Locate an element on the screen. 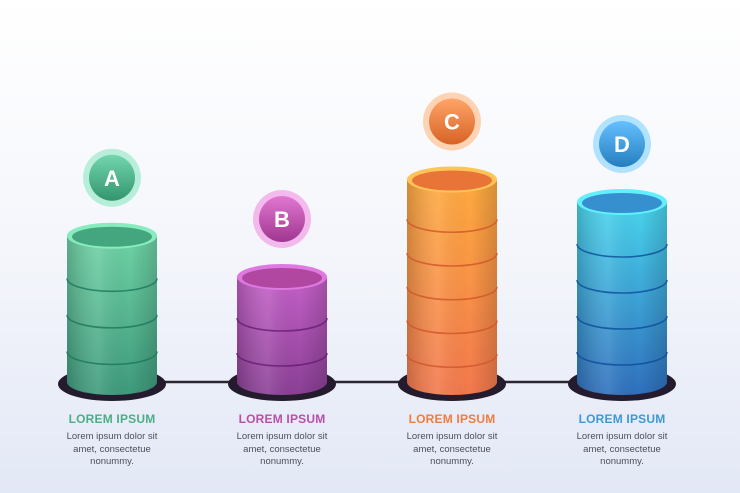  bar-c is located at coordinates (452, 280).